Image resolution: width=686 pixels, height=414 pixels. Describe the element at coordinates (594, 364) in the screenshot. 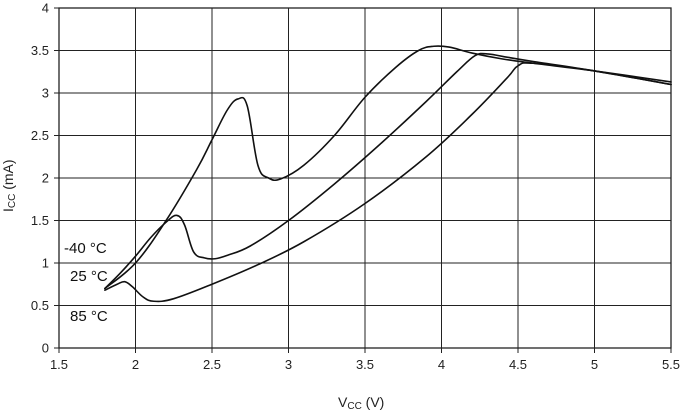

I see `x-tick-label: 5` at that location.